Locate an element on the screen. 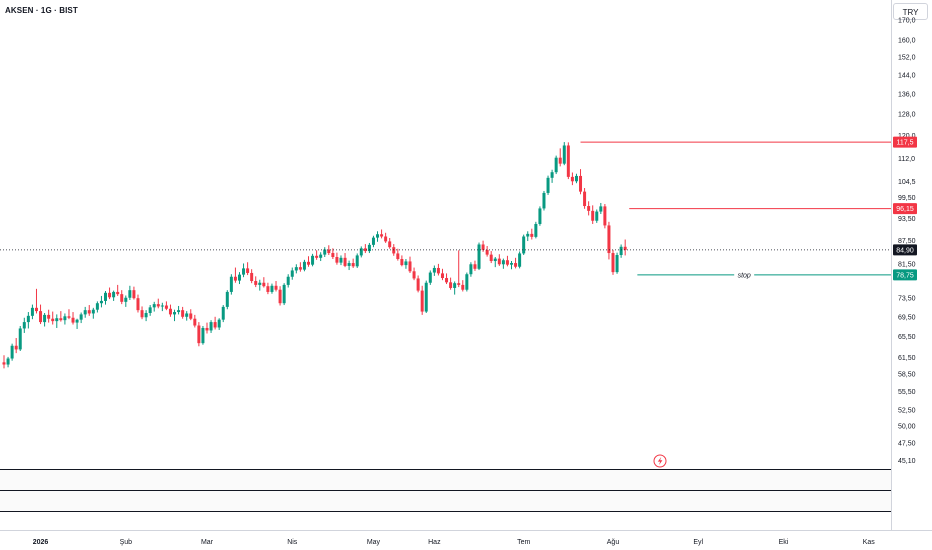  lightning-icon is located at coordinates (660, 461).